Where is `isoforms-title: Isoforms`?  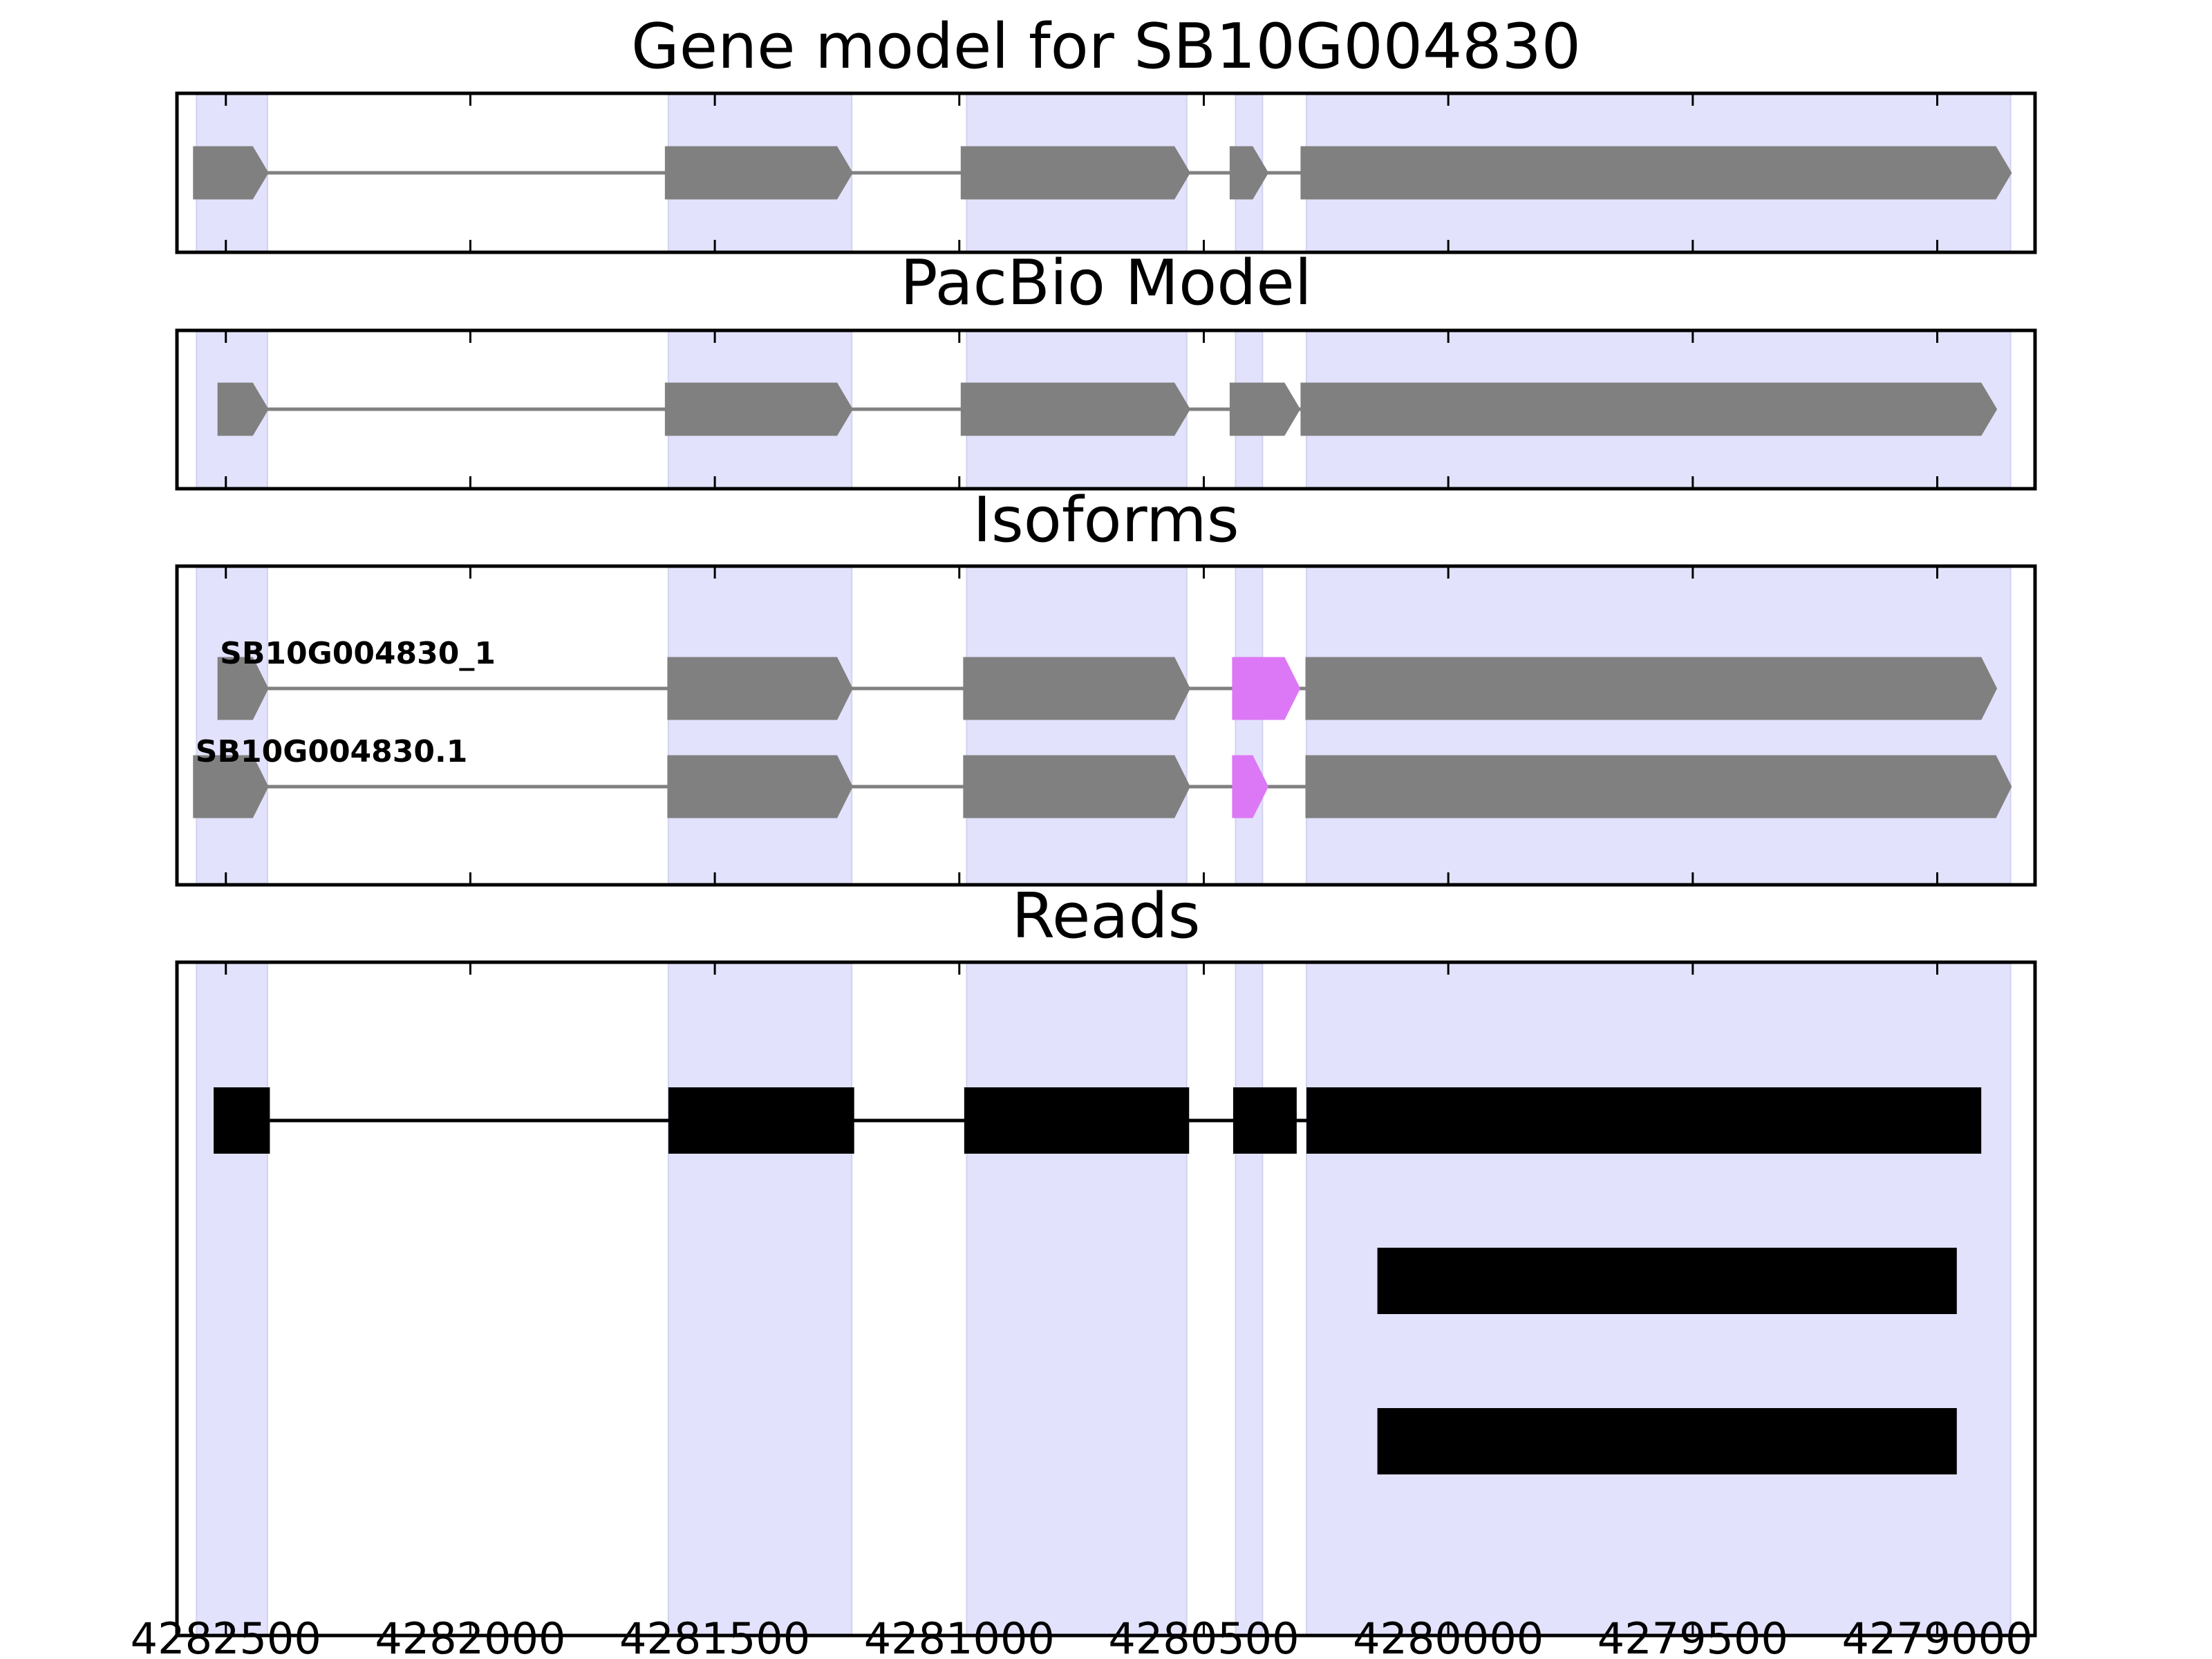 isoforms-title: Isoforms is located at coordinates (1106, 520).